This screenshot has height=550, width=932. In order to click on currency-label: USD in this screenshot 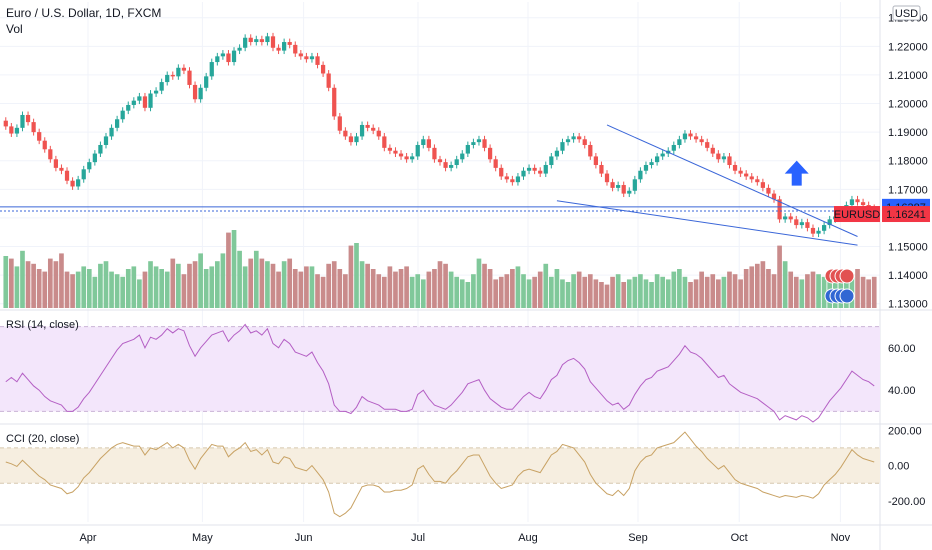, I will do `click(906, 14)`.